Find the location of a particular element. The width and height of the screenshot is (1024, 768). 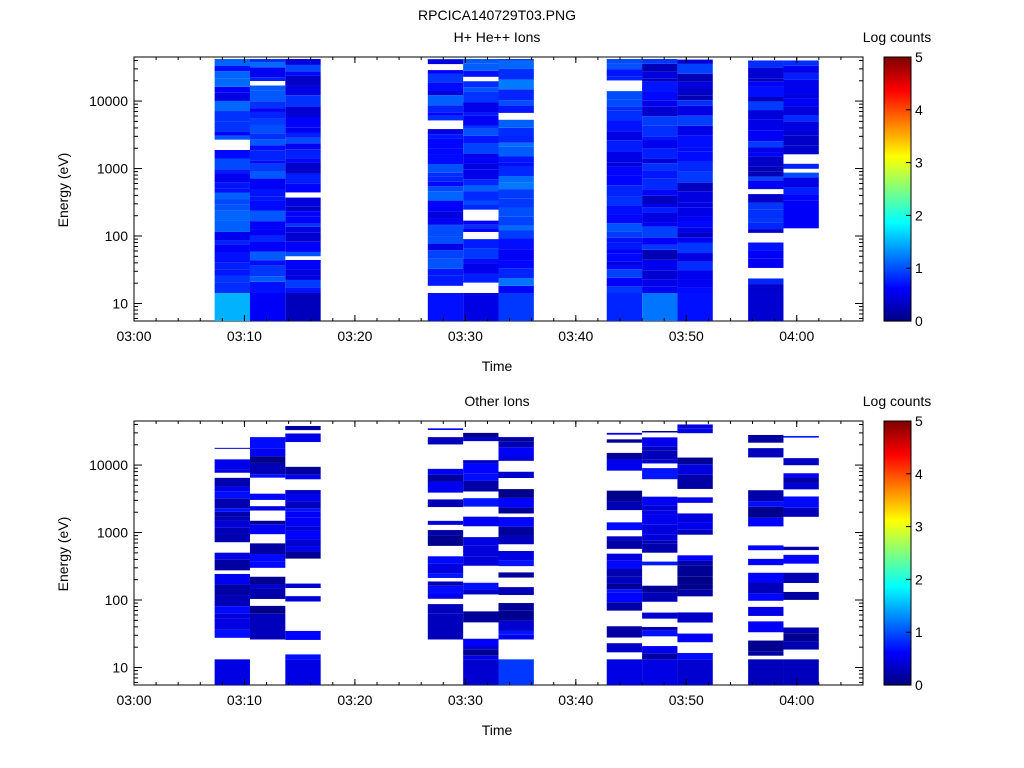

x-tick-label: 03:10 is located at coordinates (244, 700).